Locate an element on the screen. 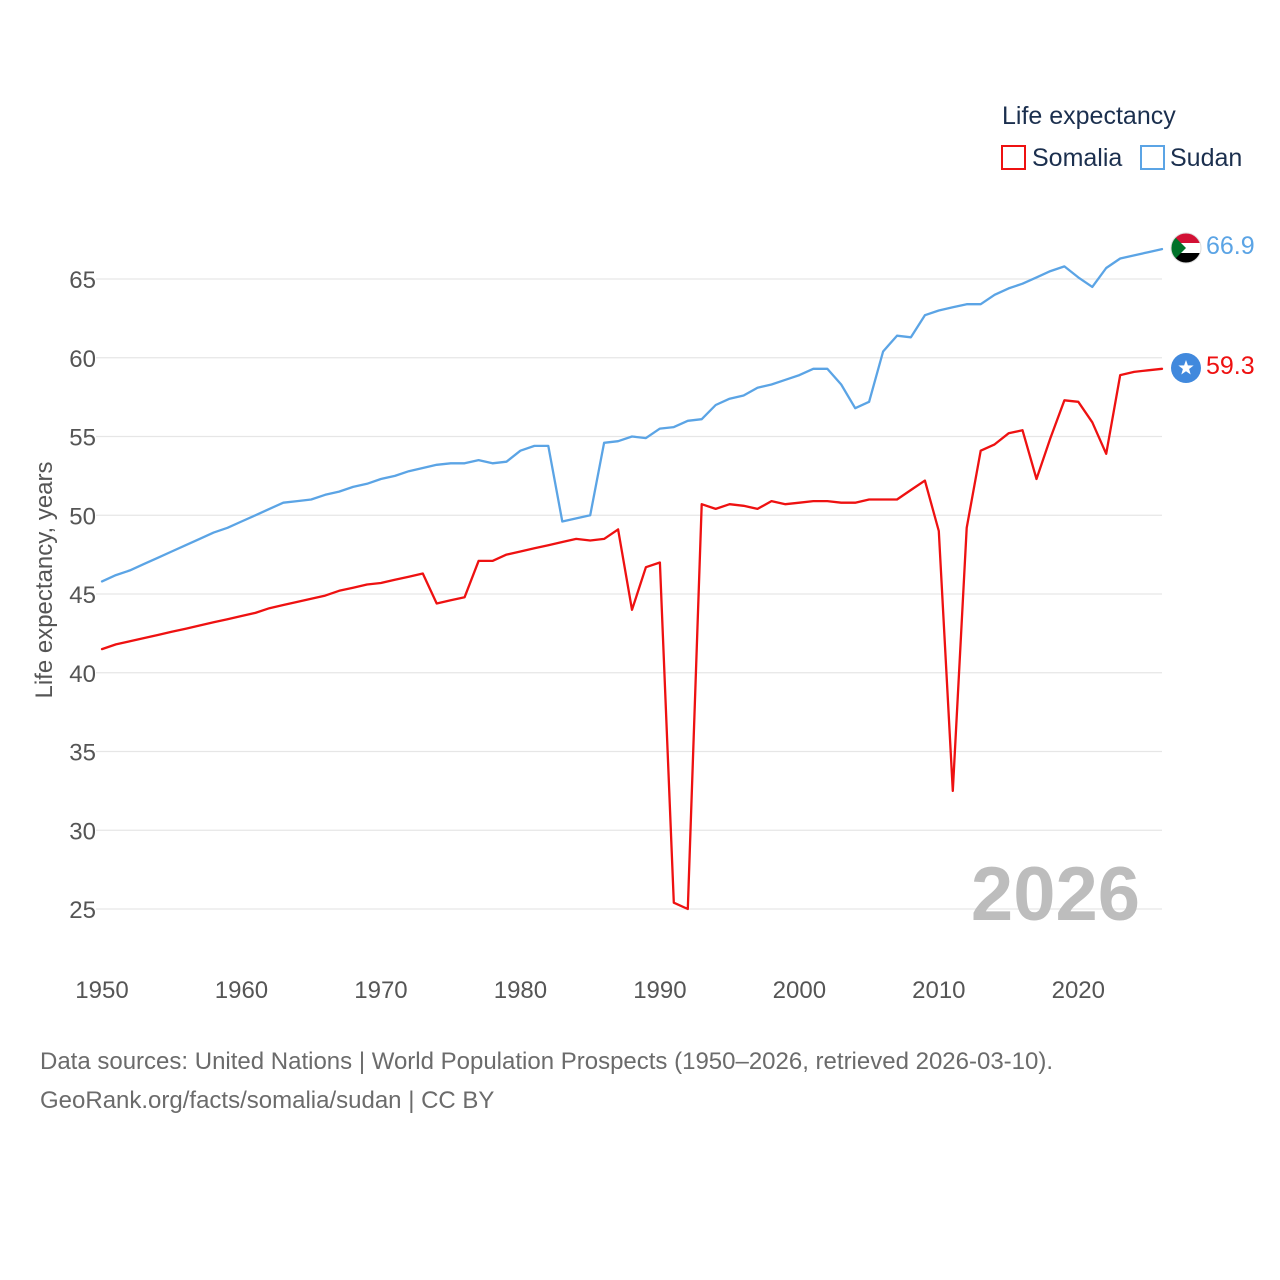 The image size is (1280, 1280). somalia-end-value: 59.3 is located at coordinates (1230, 366).